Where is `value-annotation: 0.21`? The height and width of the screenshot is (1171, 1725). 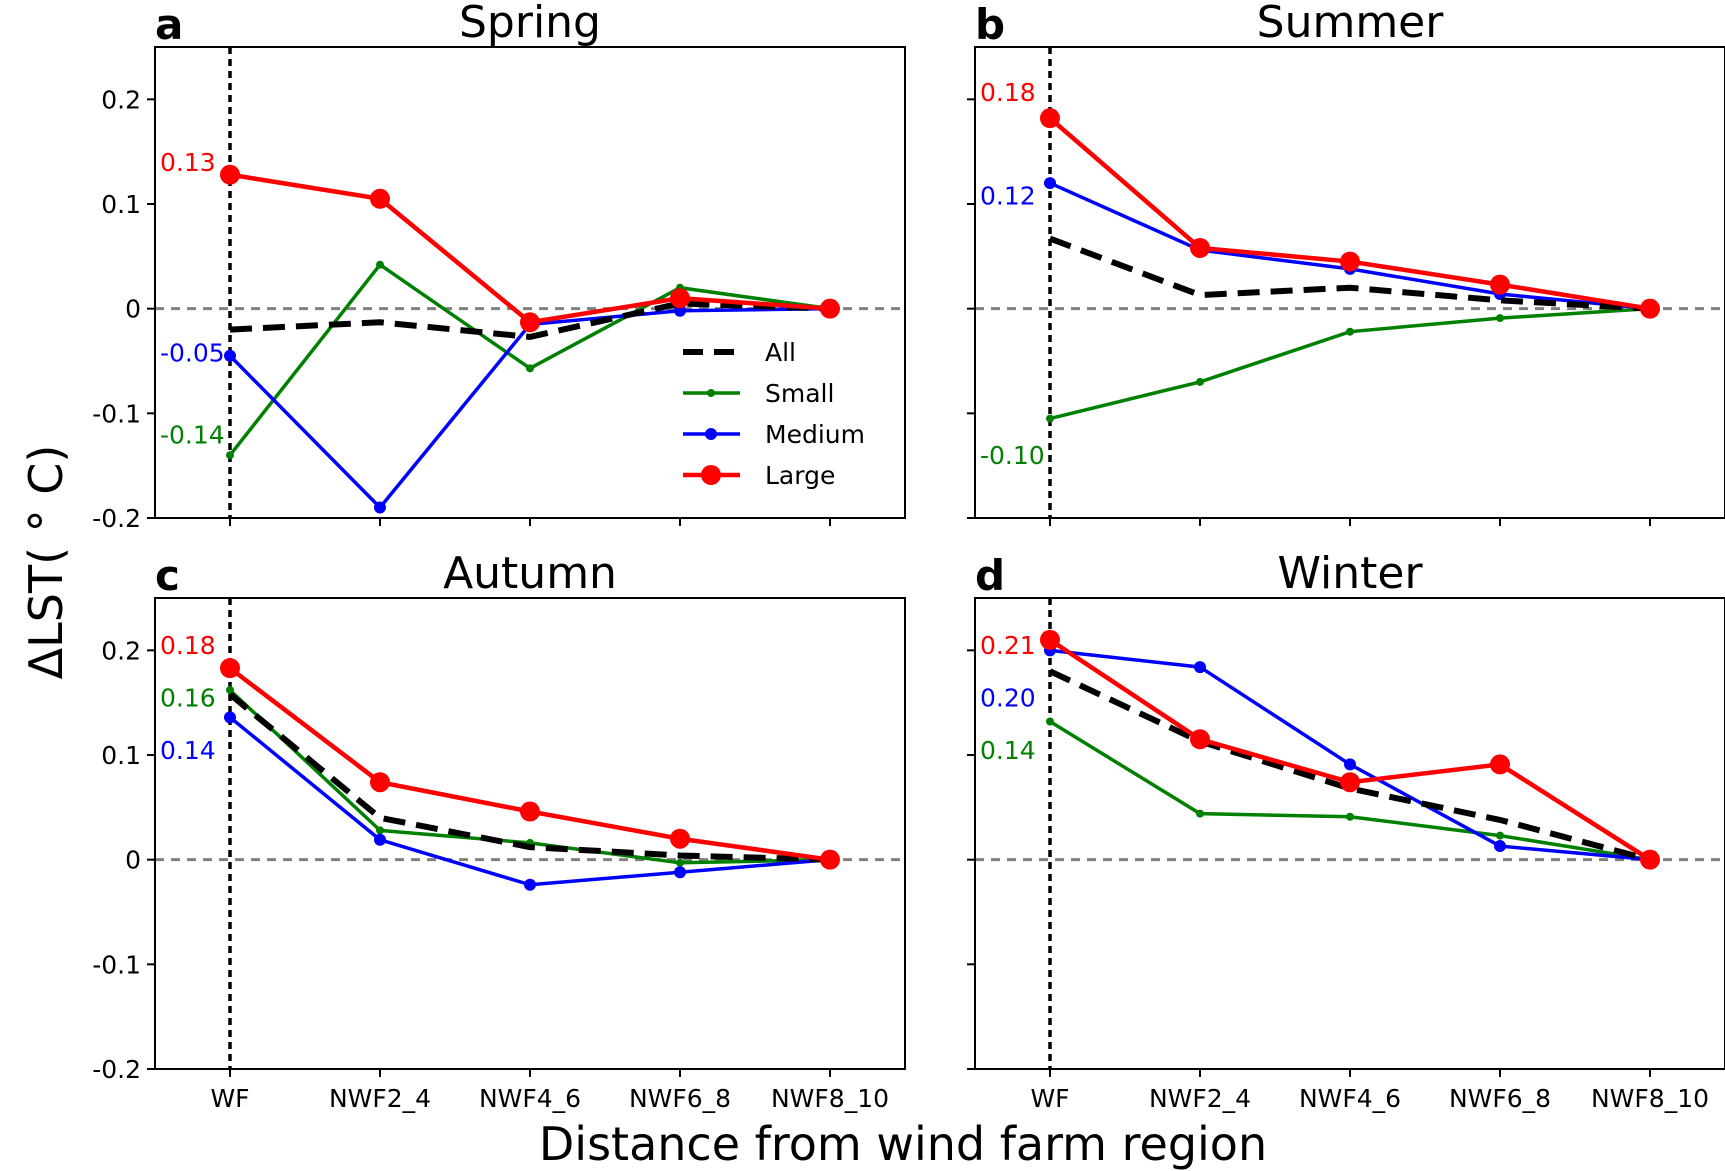
value-annotation: 0.21 is located at coordinates (1008, 645).